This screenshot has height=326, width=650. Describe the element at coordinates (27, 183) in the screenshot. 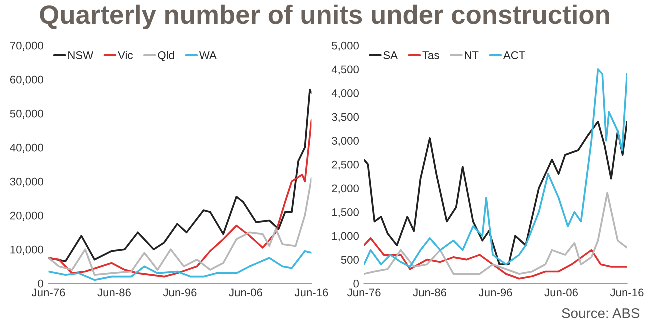

I see `y-tick-label: 30,000` at that location.